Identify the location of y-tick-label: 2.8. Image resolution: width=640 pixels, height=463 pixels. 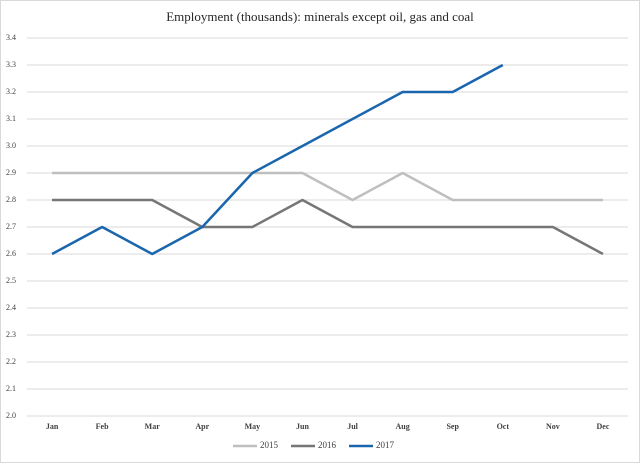
(11, 199).